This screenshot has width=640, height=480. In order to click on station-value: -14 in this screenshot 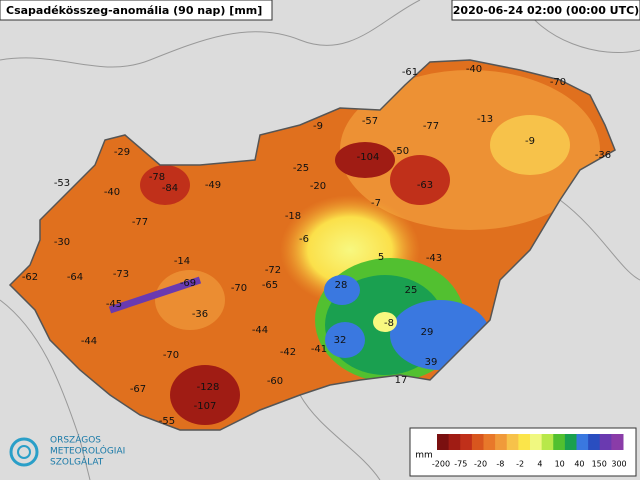, I will do `click(182, 261)`.